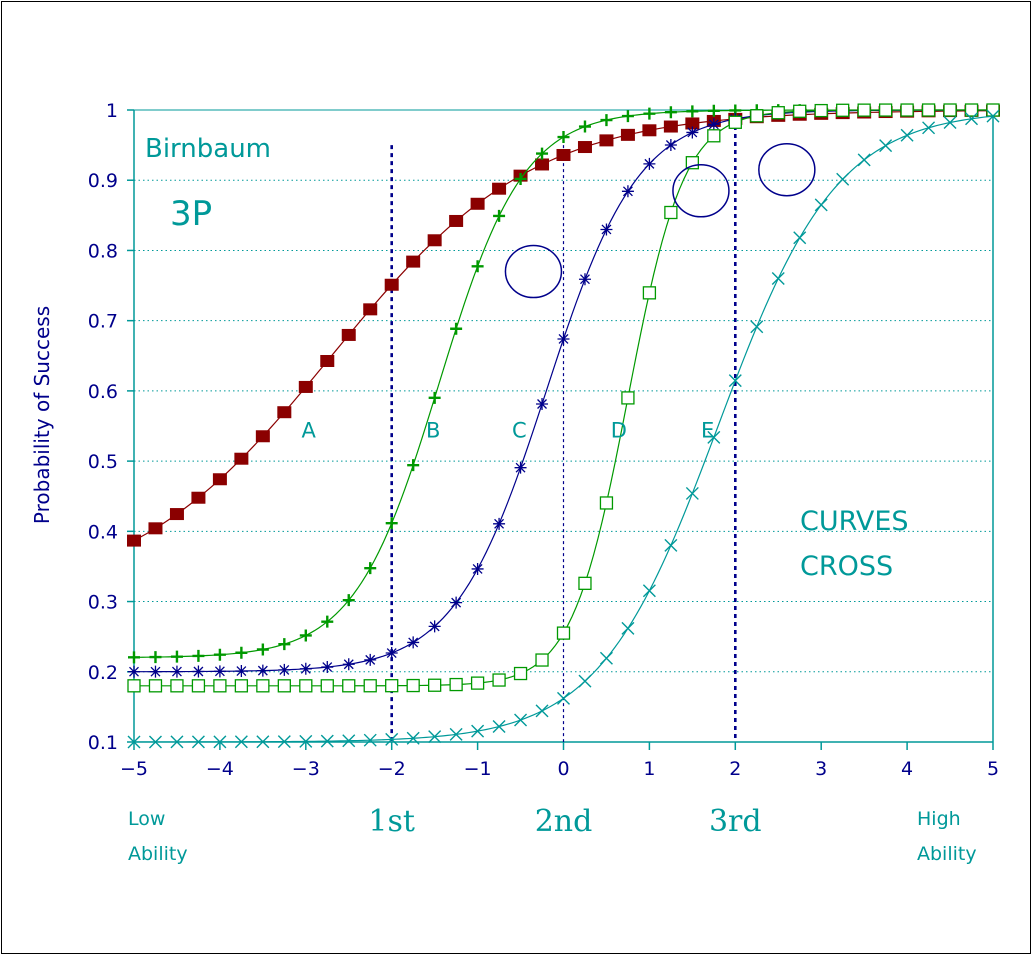  I want to click on series-label: E, so click(707, 431).